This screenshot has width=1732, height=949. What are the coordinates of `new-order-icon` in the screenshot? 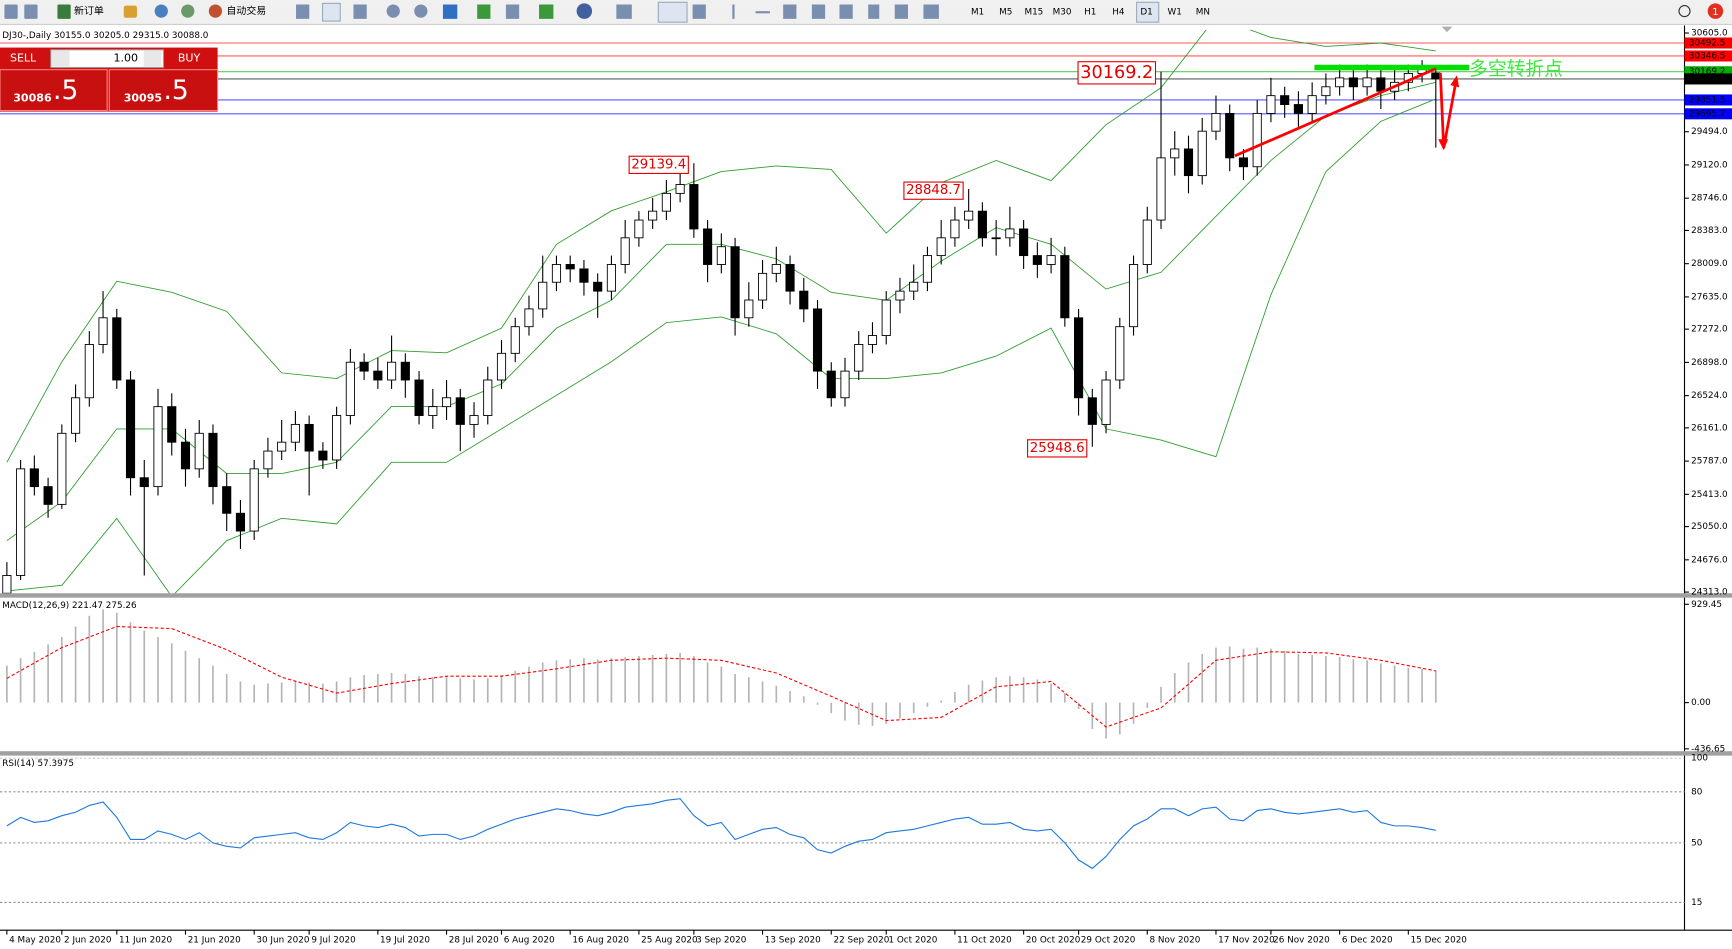 It's located at (64, 11).